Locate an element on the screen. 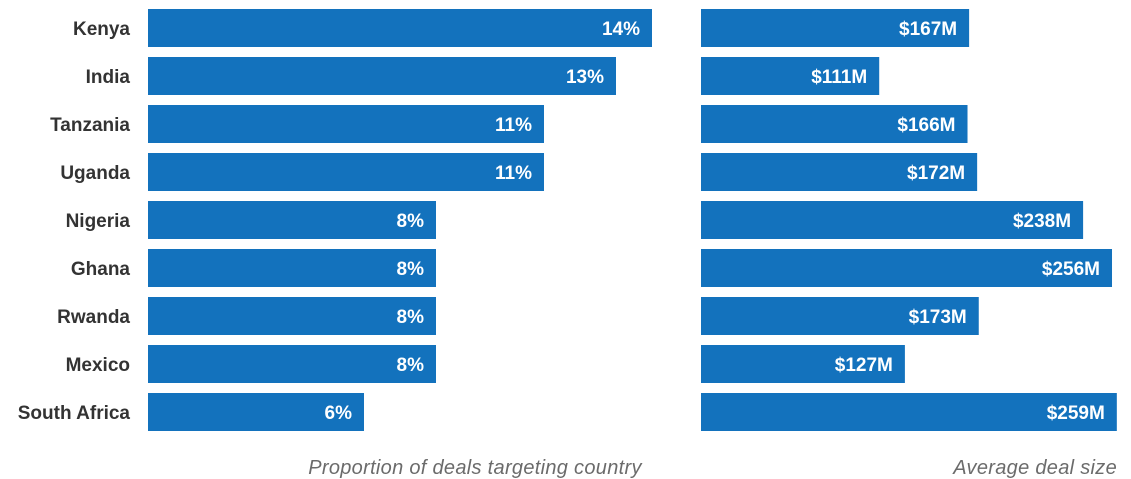  category-label: South Africa is located at coordinates (74, 413).